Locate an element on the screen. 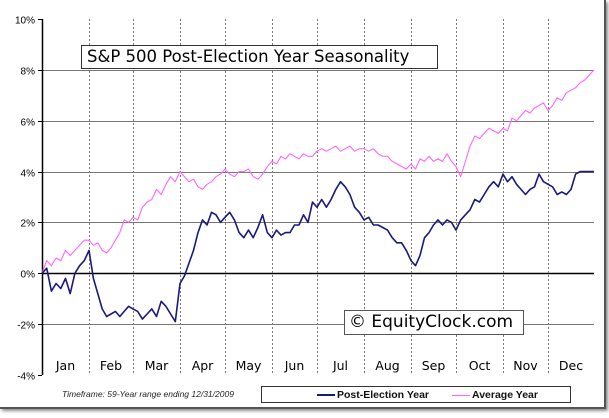 Image resolution: width=609 pixels, height=418 pixels. y-tick-label: 6% is located at coordinates (28, 123).